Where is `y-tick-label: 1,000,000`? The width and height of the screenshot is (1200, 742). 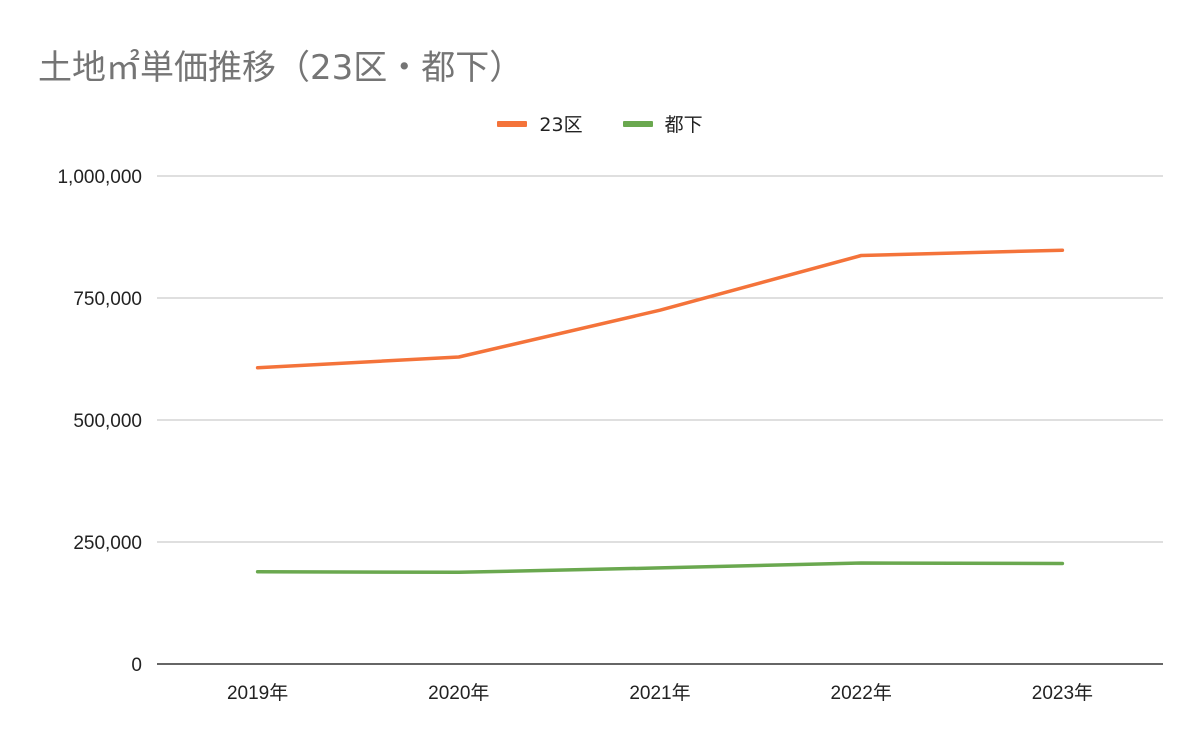
y-tick-label: 1,000,000 is located at coordinates (99, 177).